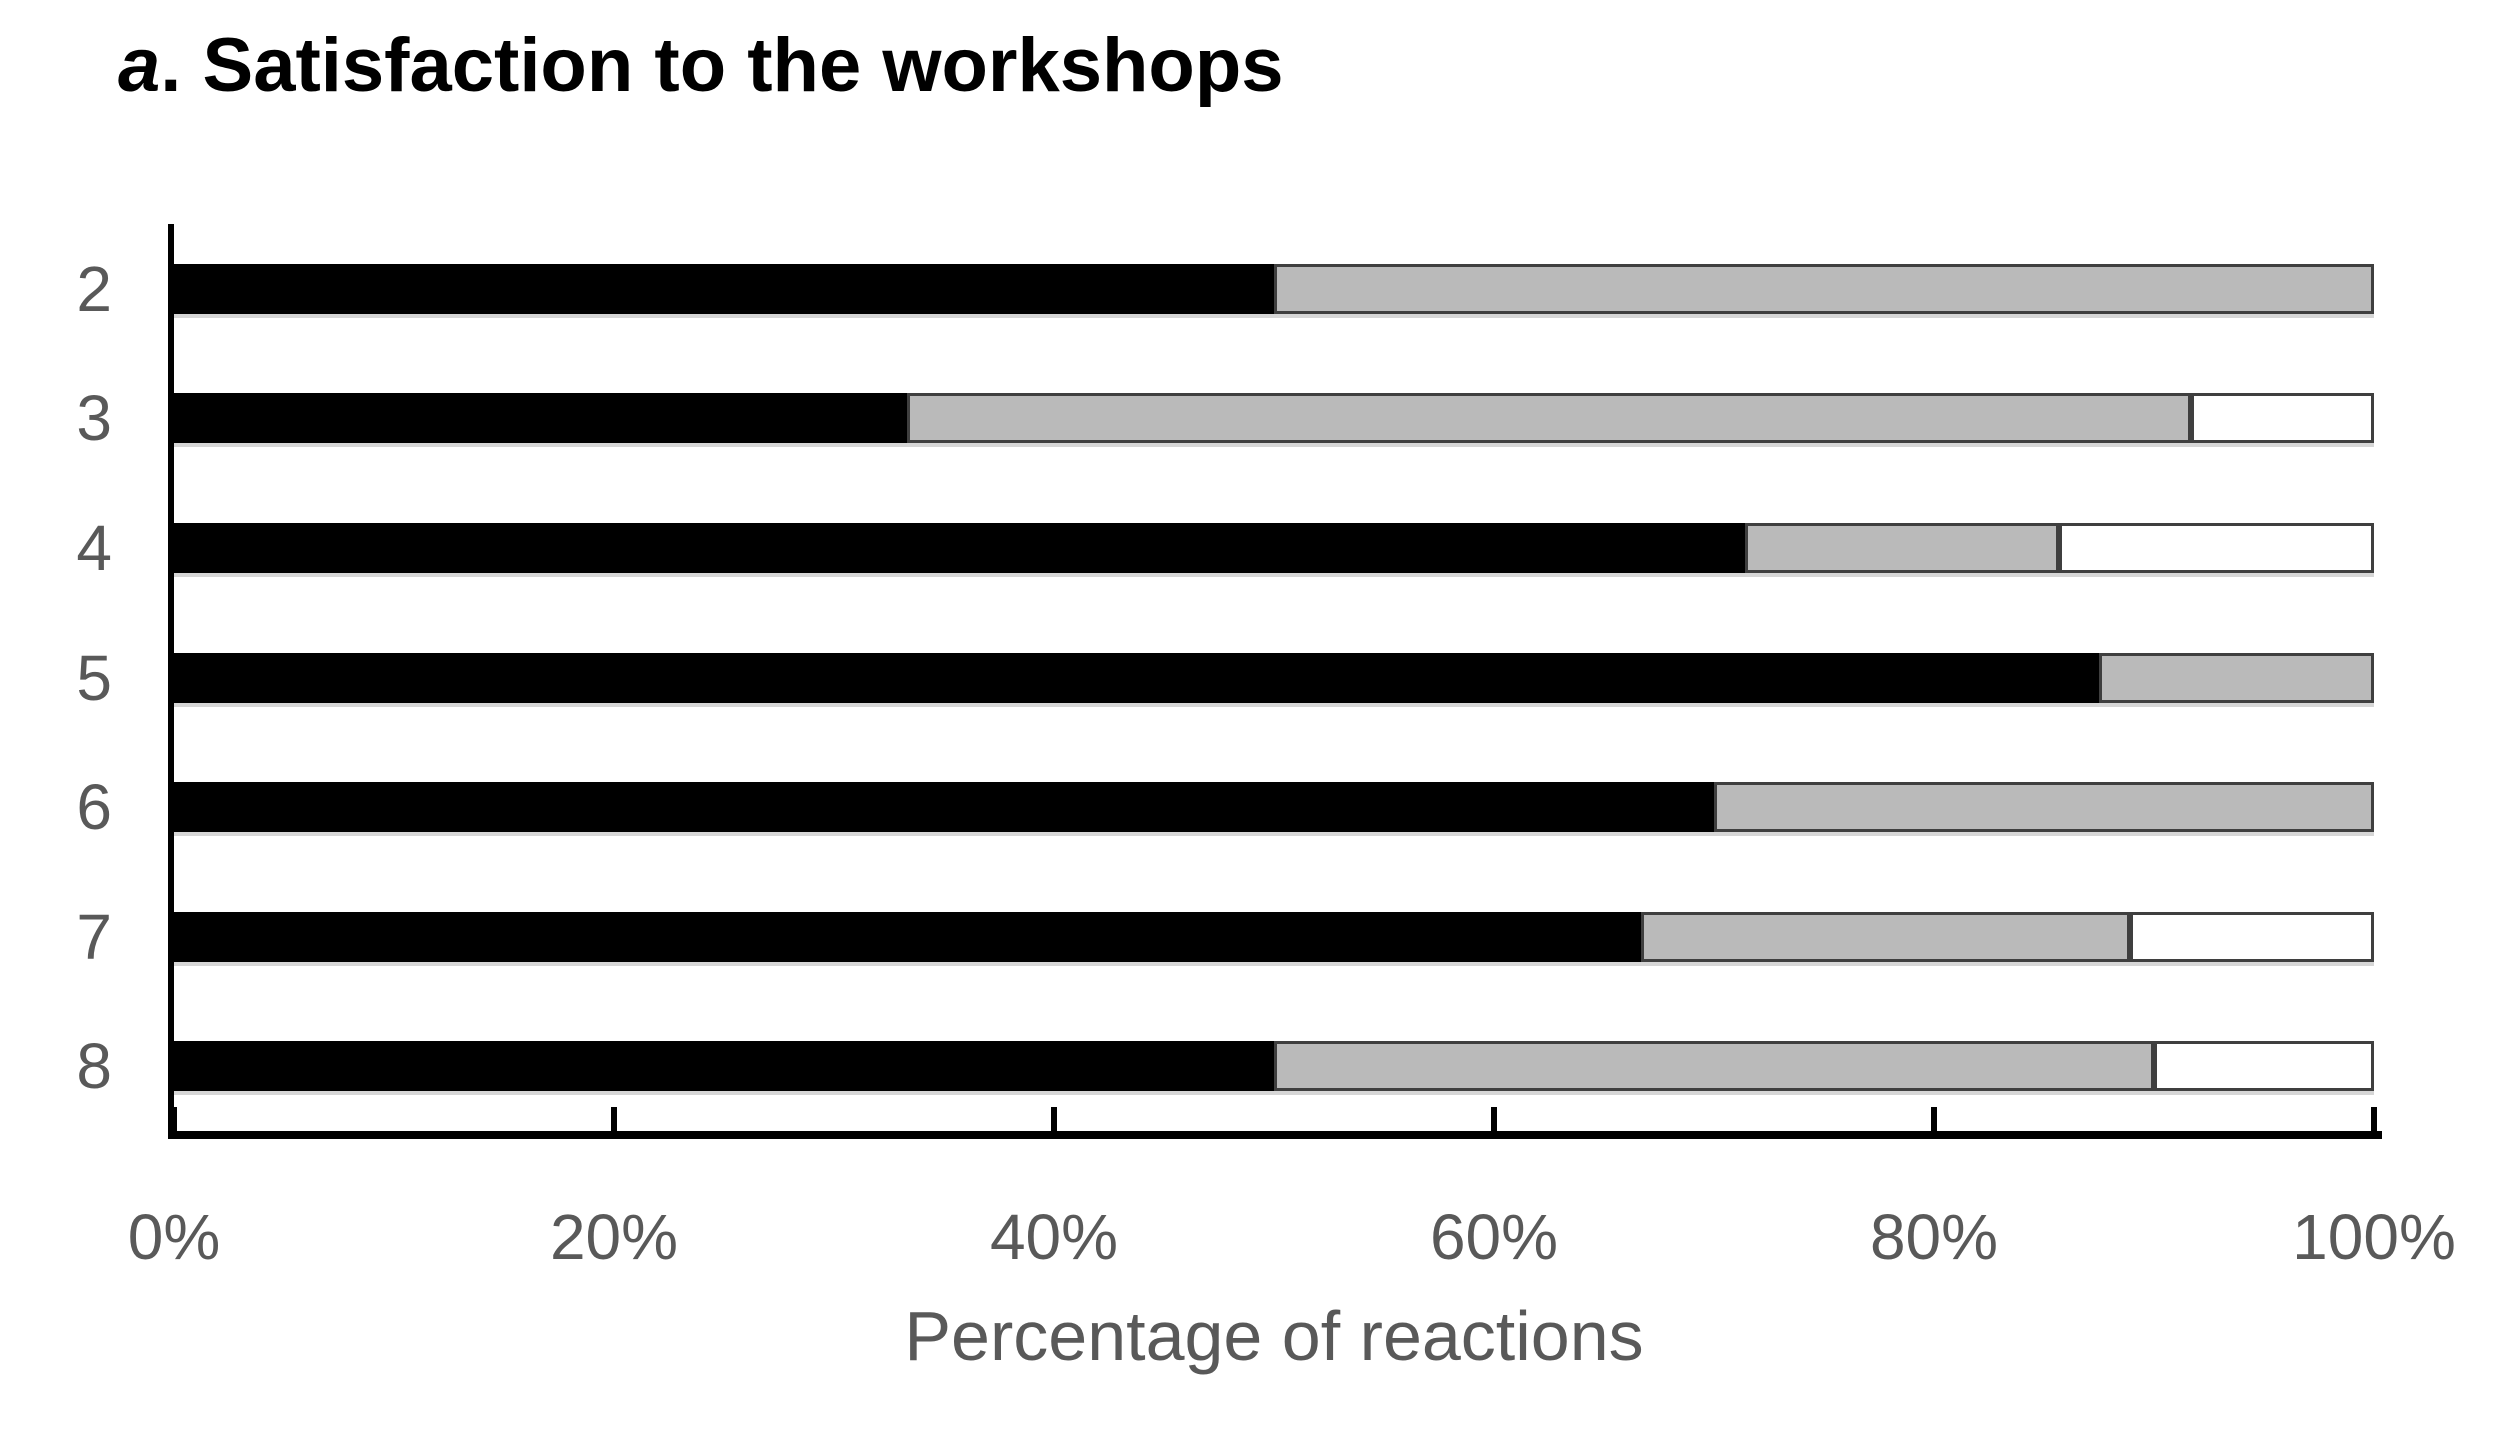 The width and height of the screenshot is (2502, 1436). Describe the element at coordinates (1934, 1119) in the screenshot. I see `x-tick-mark-80%` at that location.